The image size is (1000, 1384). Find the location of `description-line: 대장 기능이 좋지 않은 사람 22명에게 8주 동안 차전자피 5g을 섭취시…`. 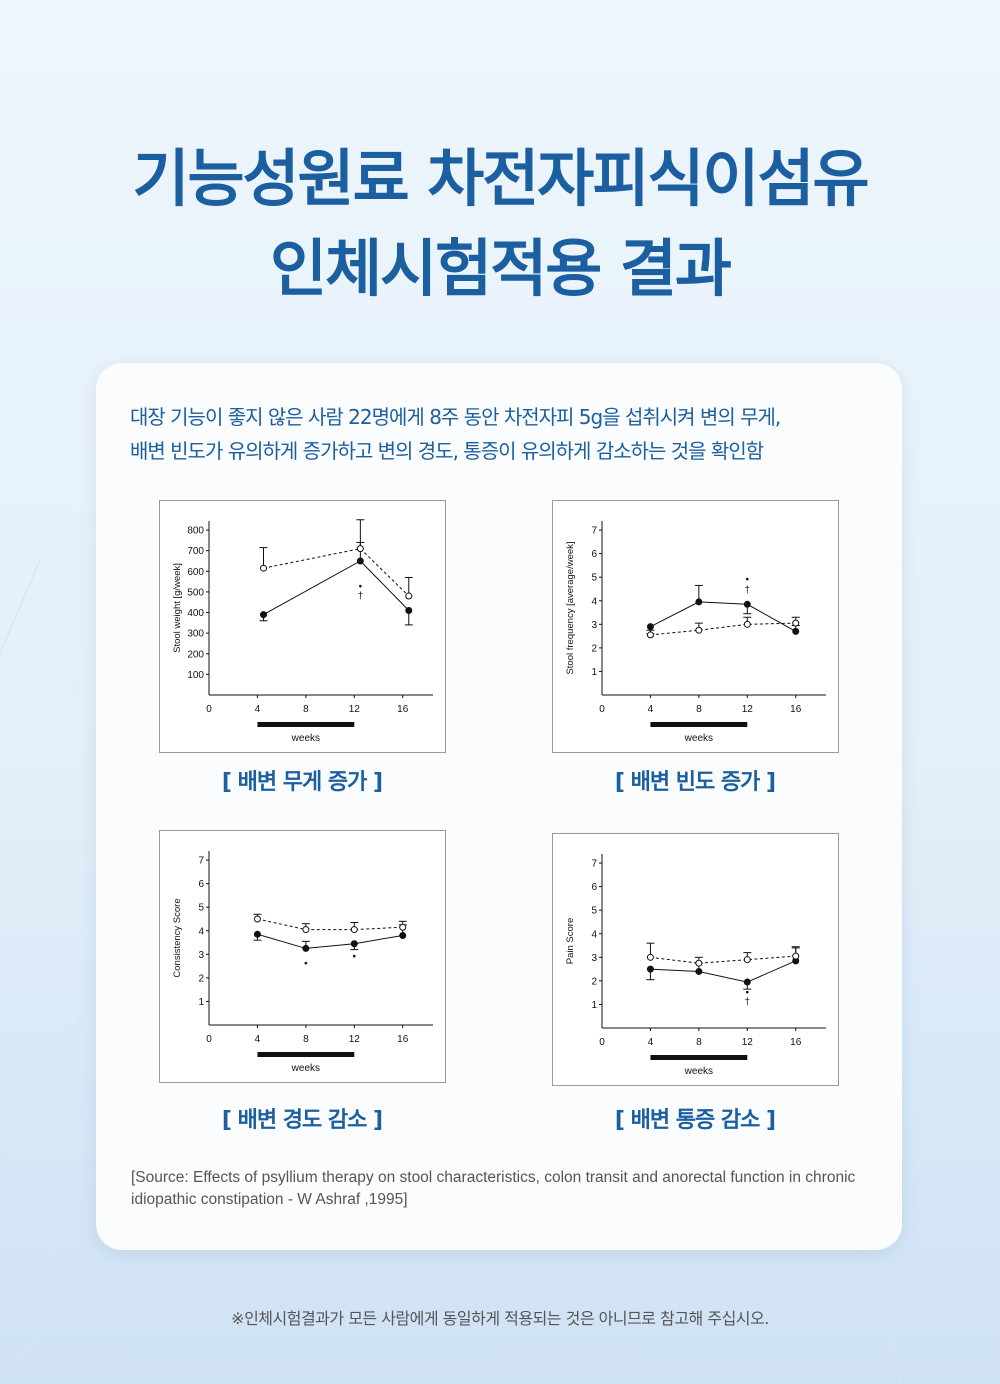

description-line: 대장 기능이 좋지 않은 사람 22명에게 8주 동안 차전자피 5g을 섭취시… is located at coordinates (455, 417).